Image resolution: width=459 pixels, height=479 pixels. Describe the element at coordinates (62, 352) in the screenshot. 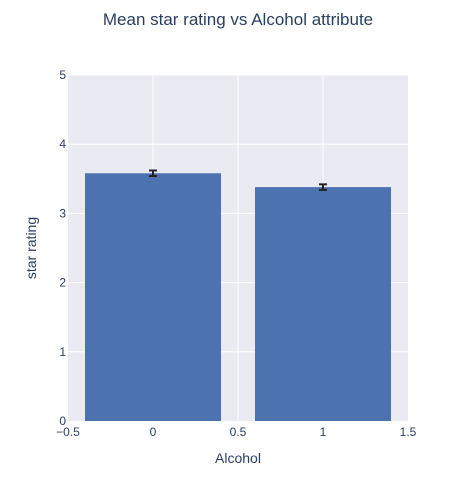

I see `y-tick-label: 1` at that location.